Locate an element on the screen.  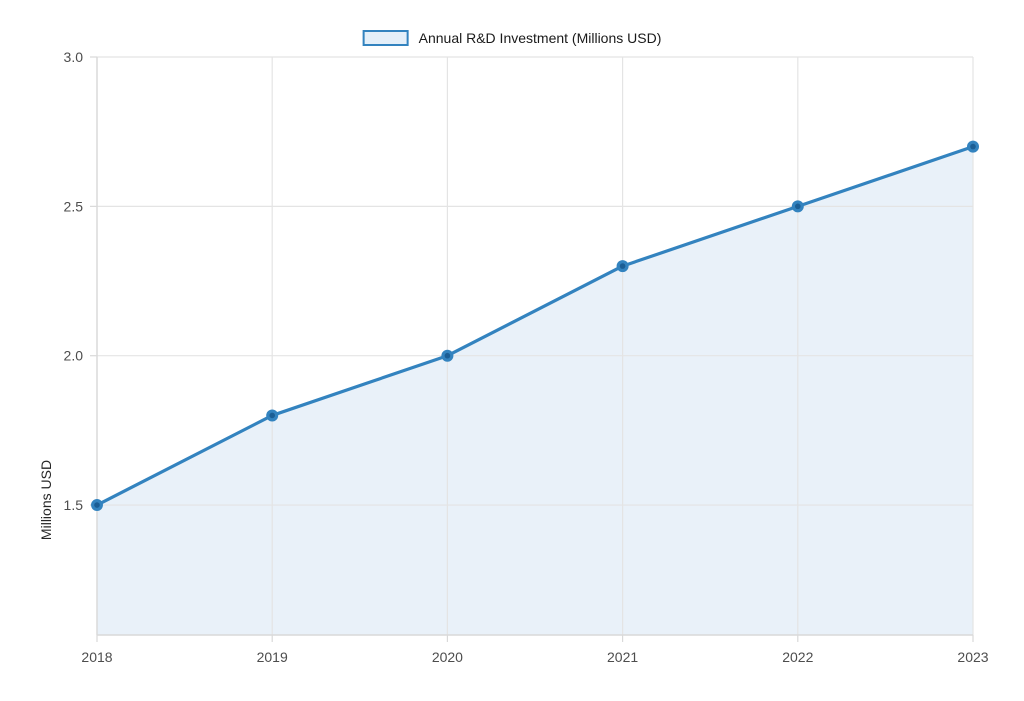
y-tick-label: 2.0 is located at coordinates (74, 356).